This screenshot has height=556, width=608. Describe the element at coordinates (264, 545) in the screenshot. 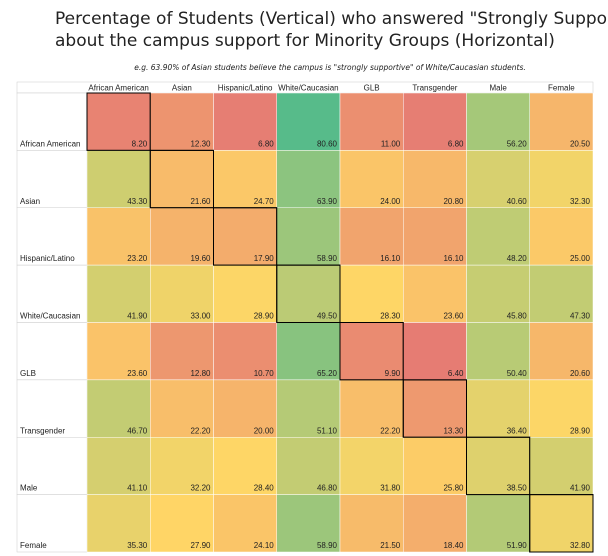

I see `cell-value: 24.10` at that location.